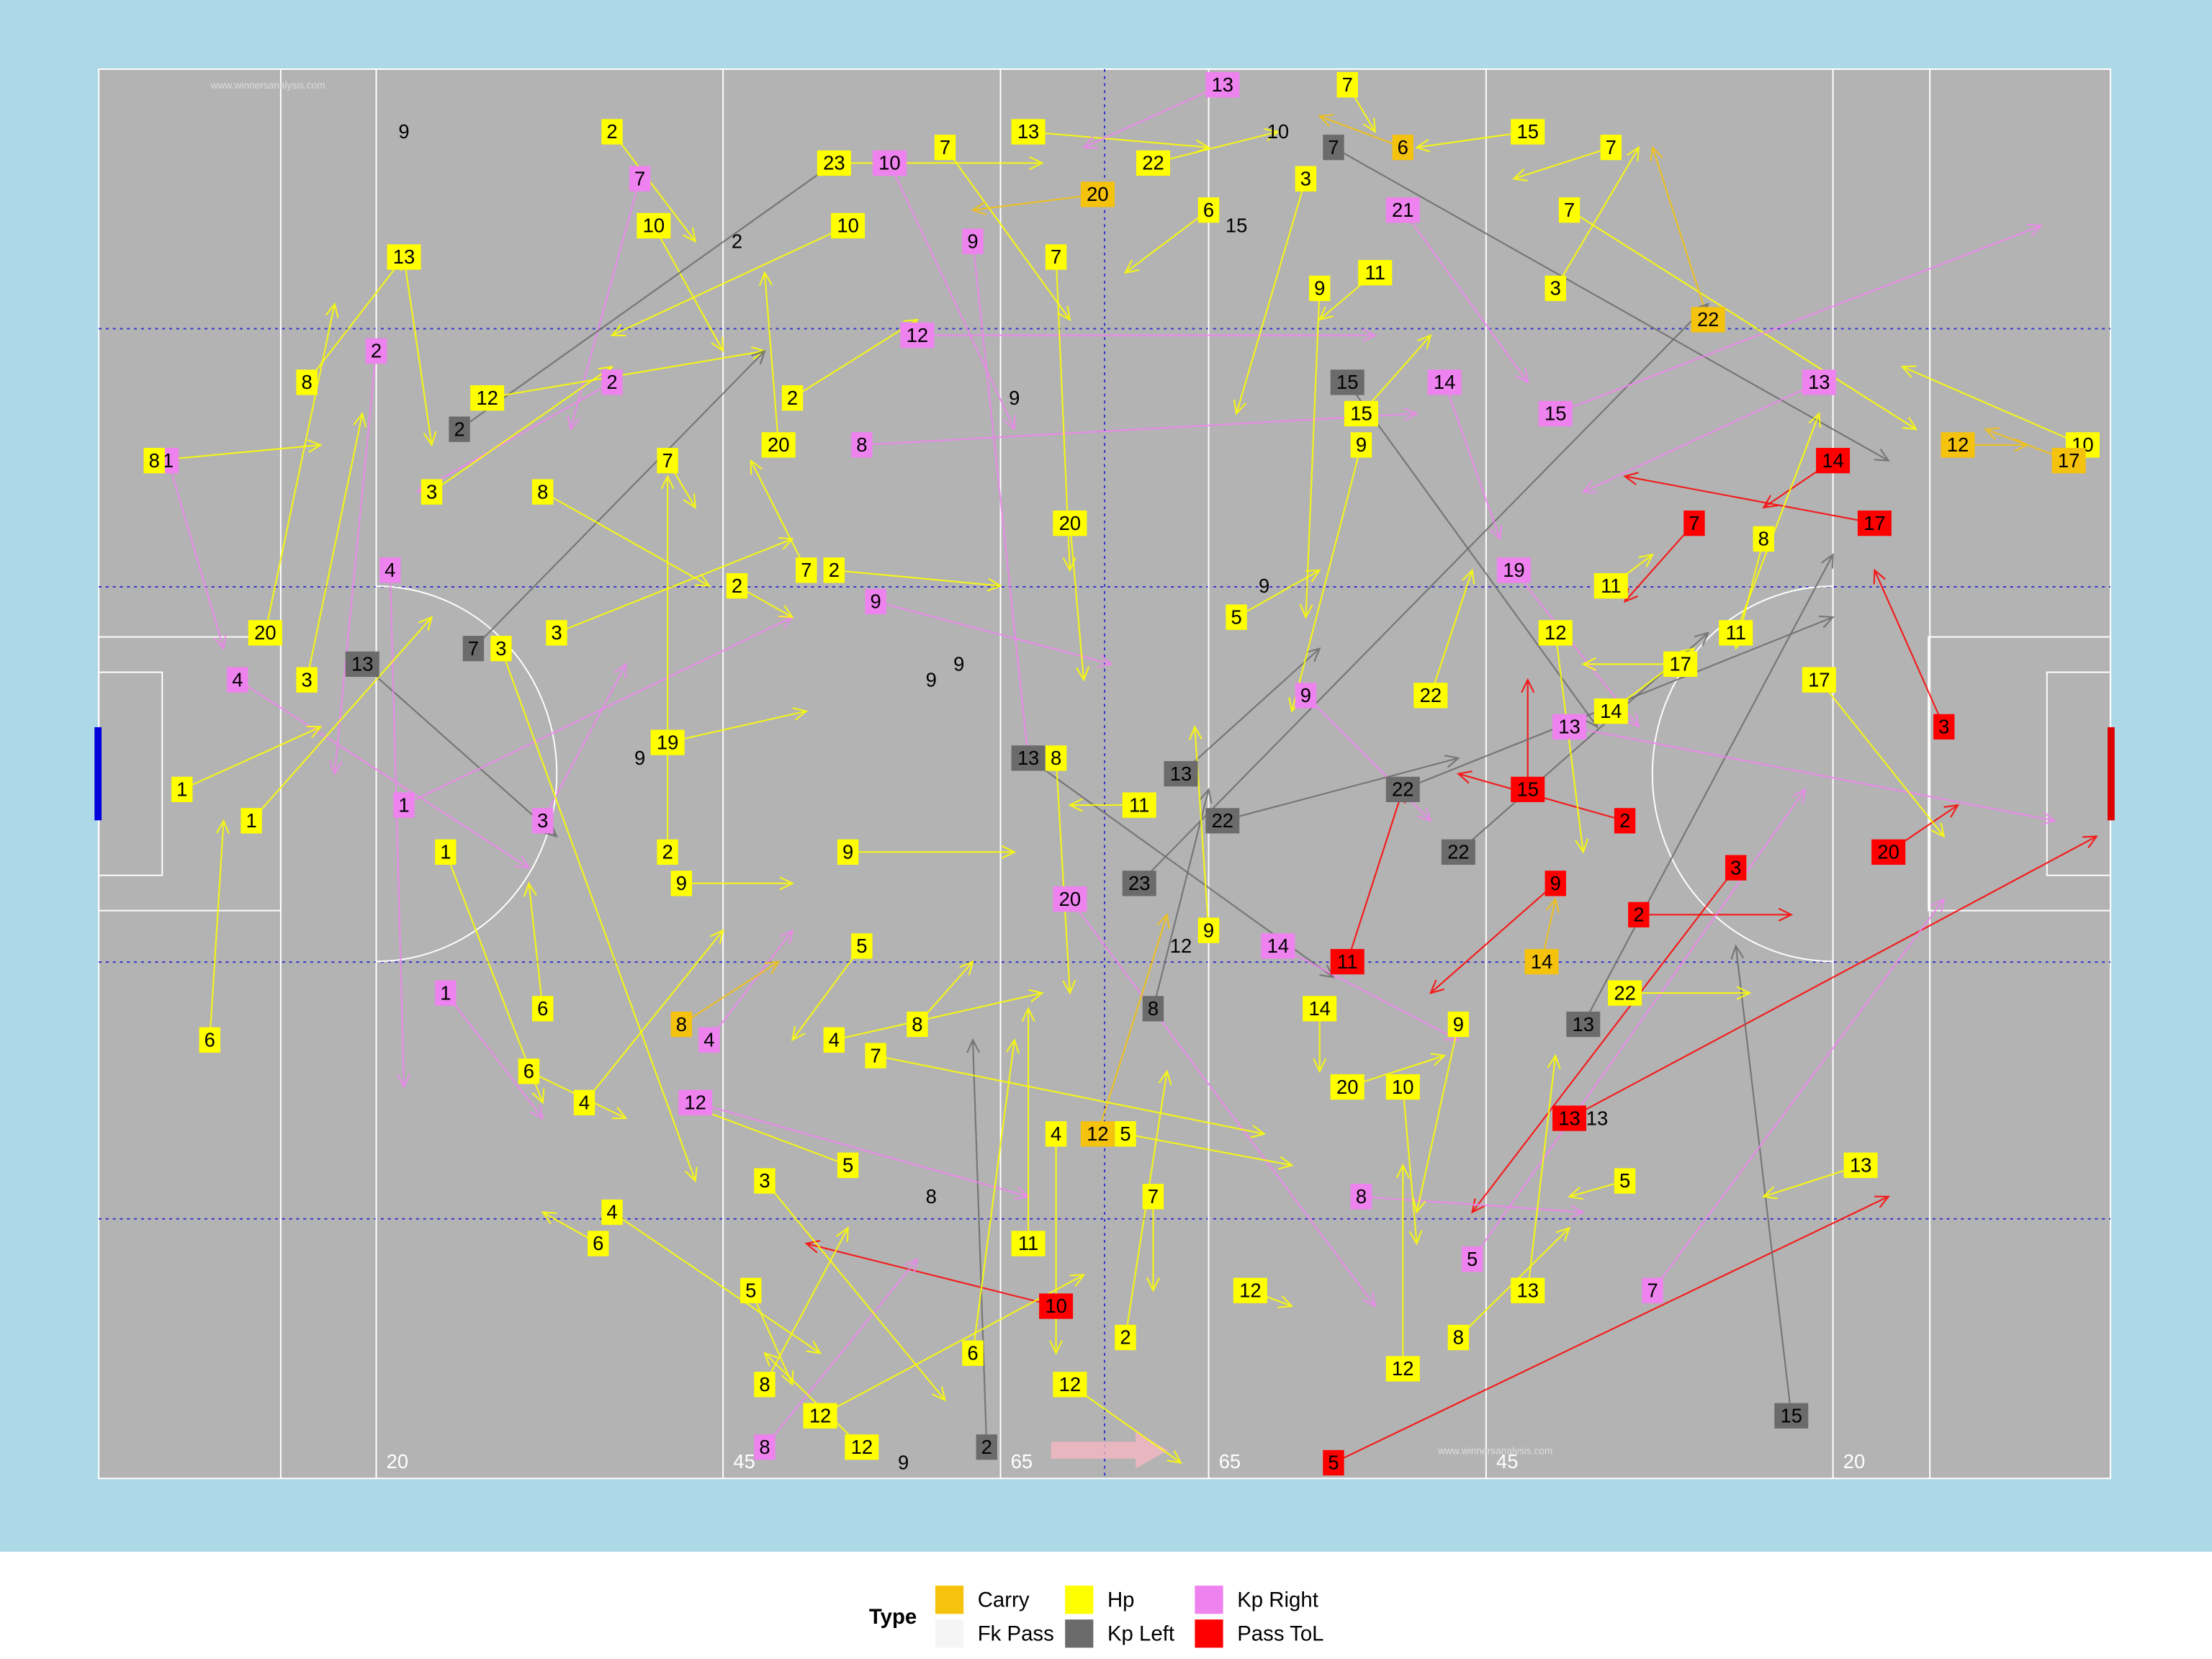 The image size is (2212, 1659). I want to click on player-label: 15, so click(1361, 414).